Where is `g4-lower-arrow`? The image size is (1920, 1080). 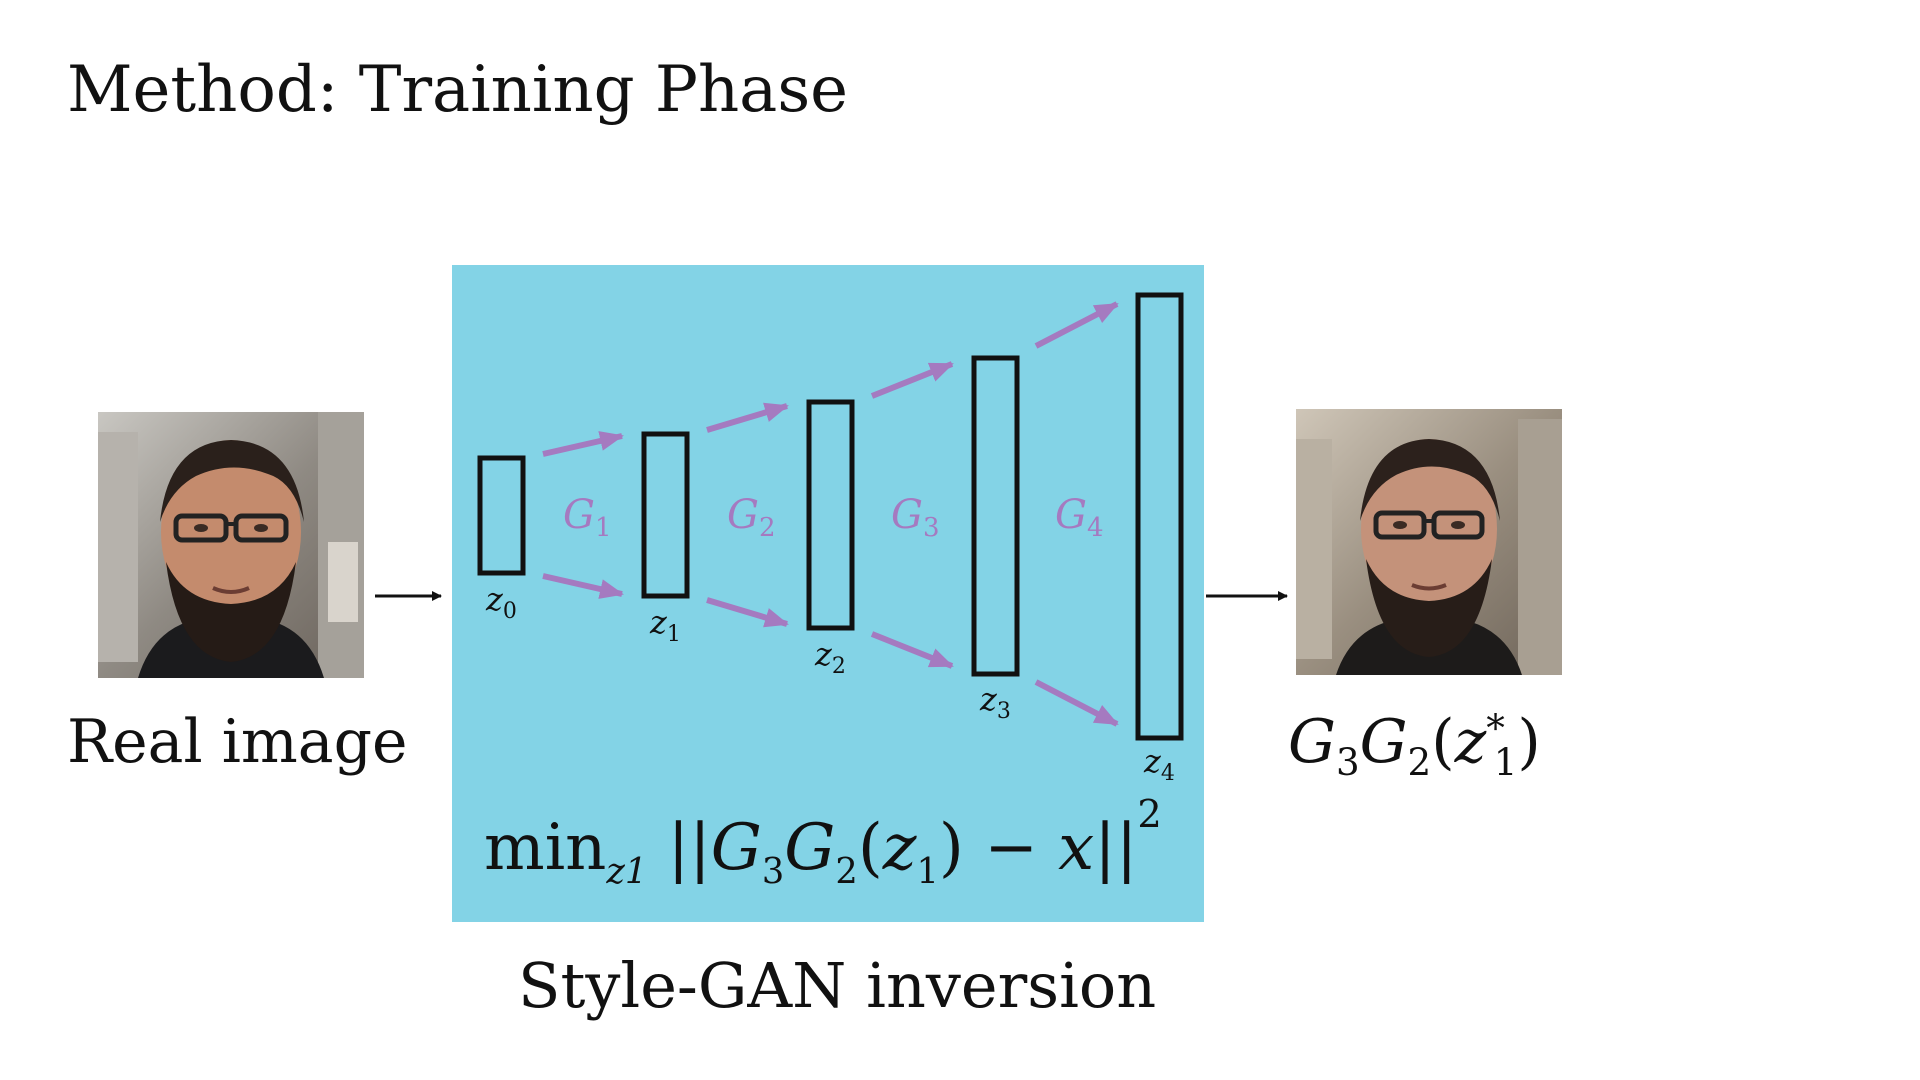
g4-lower-arrow is located at coordinates (1076, 703).